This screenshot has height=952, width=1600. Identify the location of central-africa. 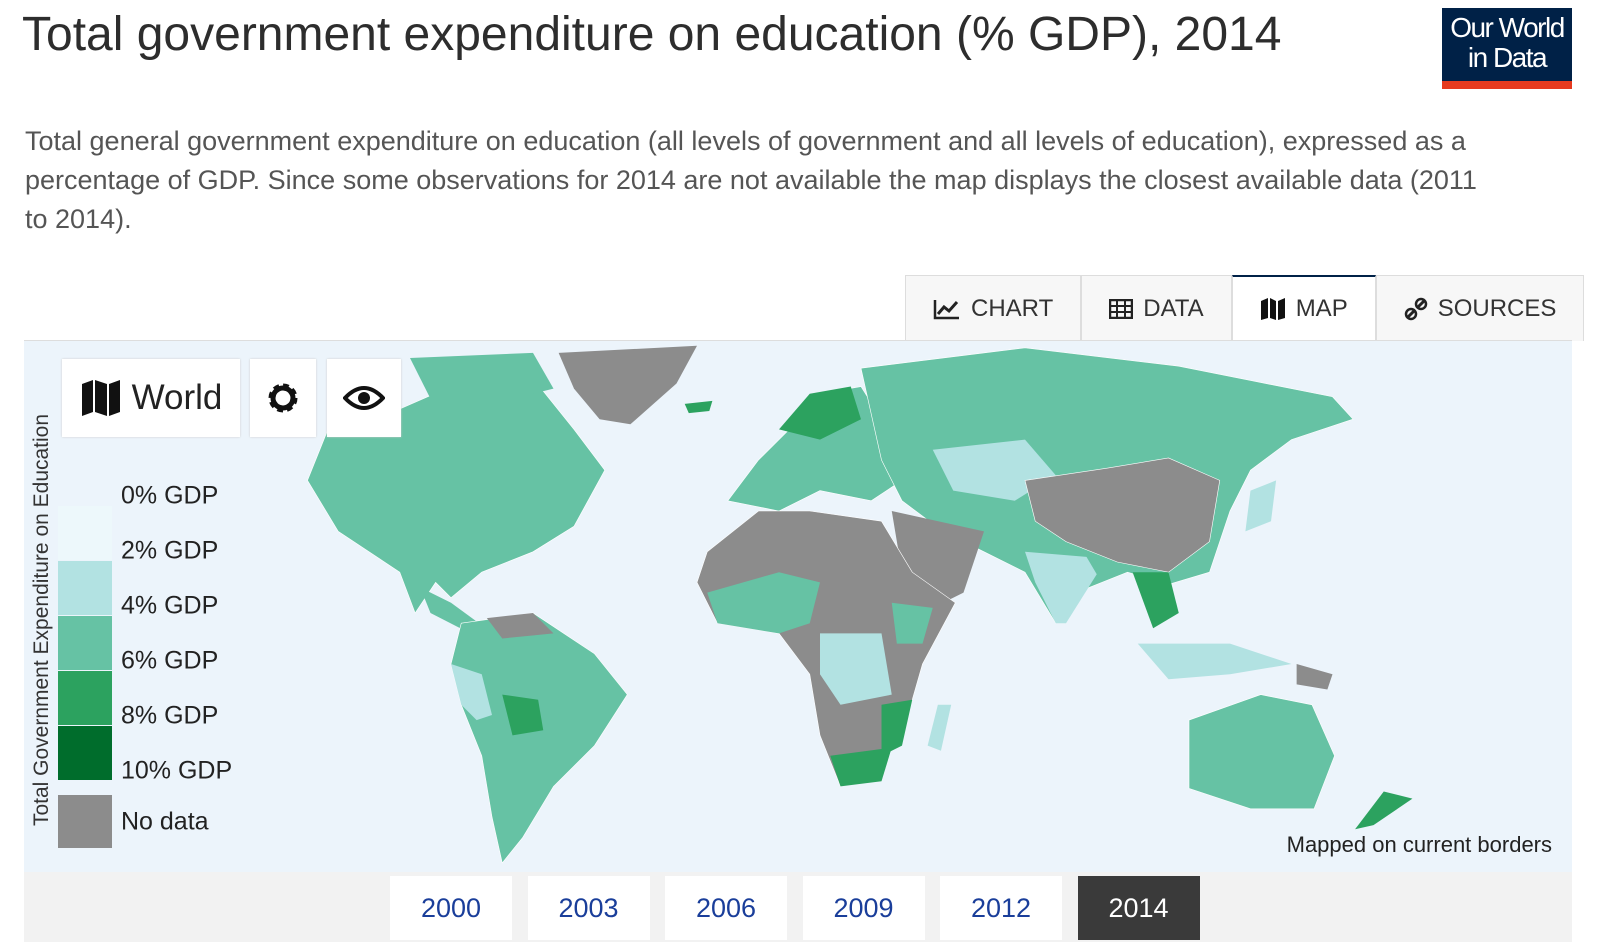
(856, 669).